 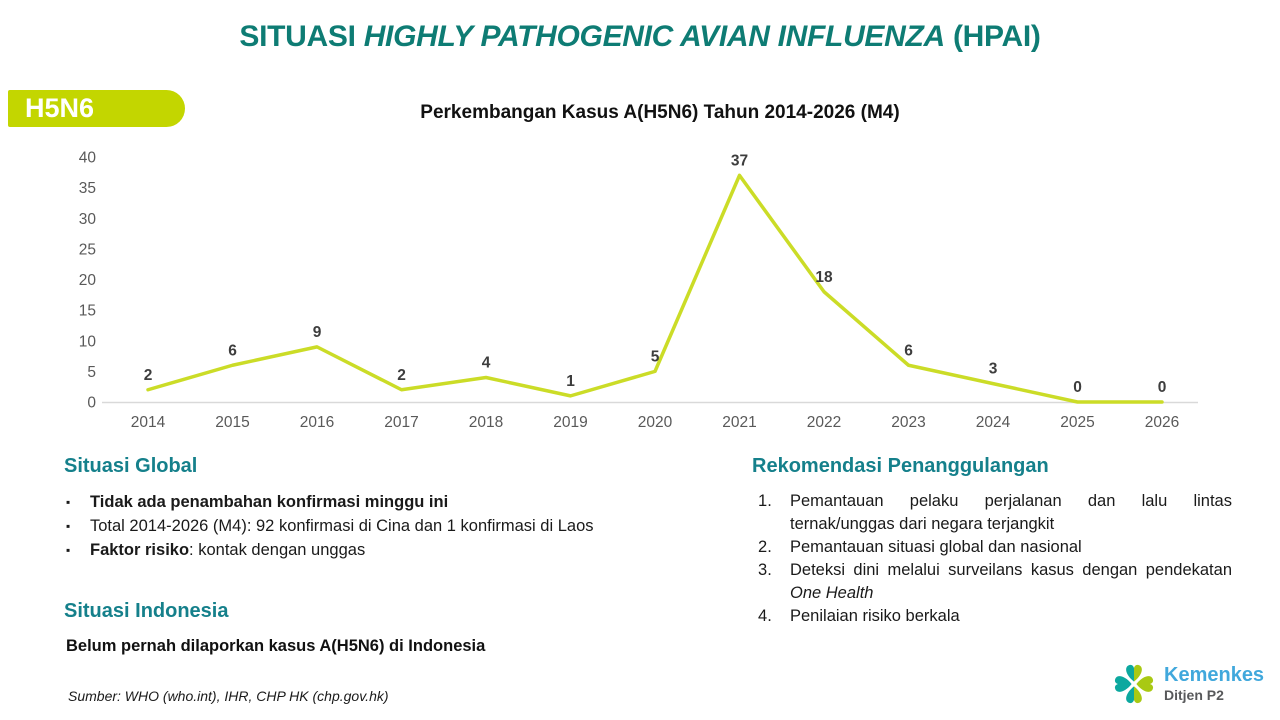 I want to click on svg-text: 2022, so click(x=824, y=422).